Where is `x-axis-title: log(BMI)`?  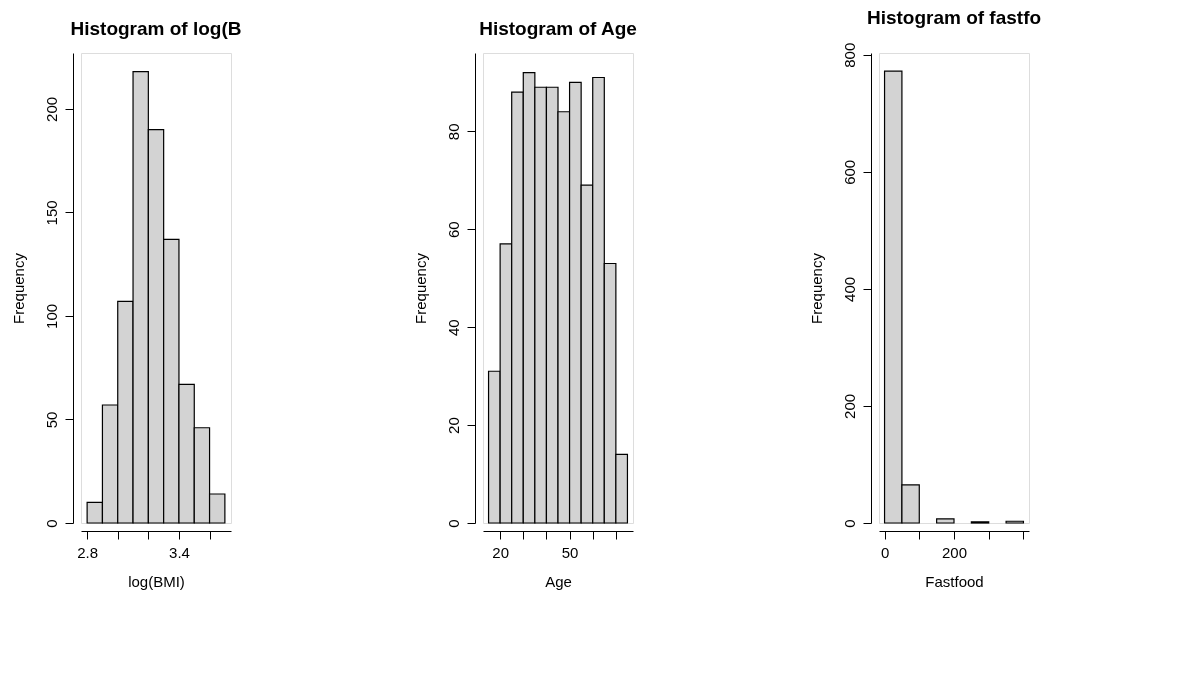 x-axis-title: log(BMI) is located at coordinates (156, 581).